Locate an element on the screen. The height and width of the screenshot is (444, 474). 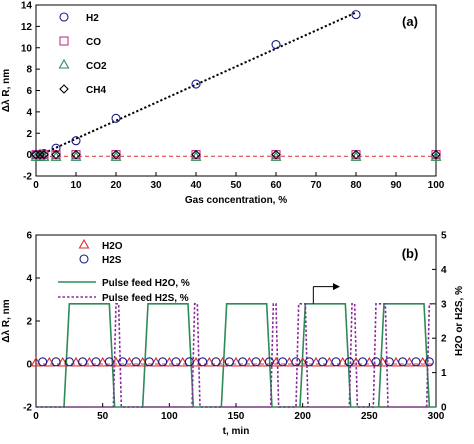
x-tick-label: 10 is located at coordinates (76, 185).